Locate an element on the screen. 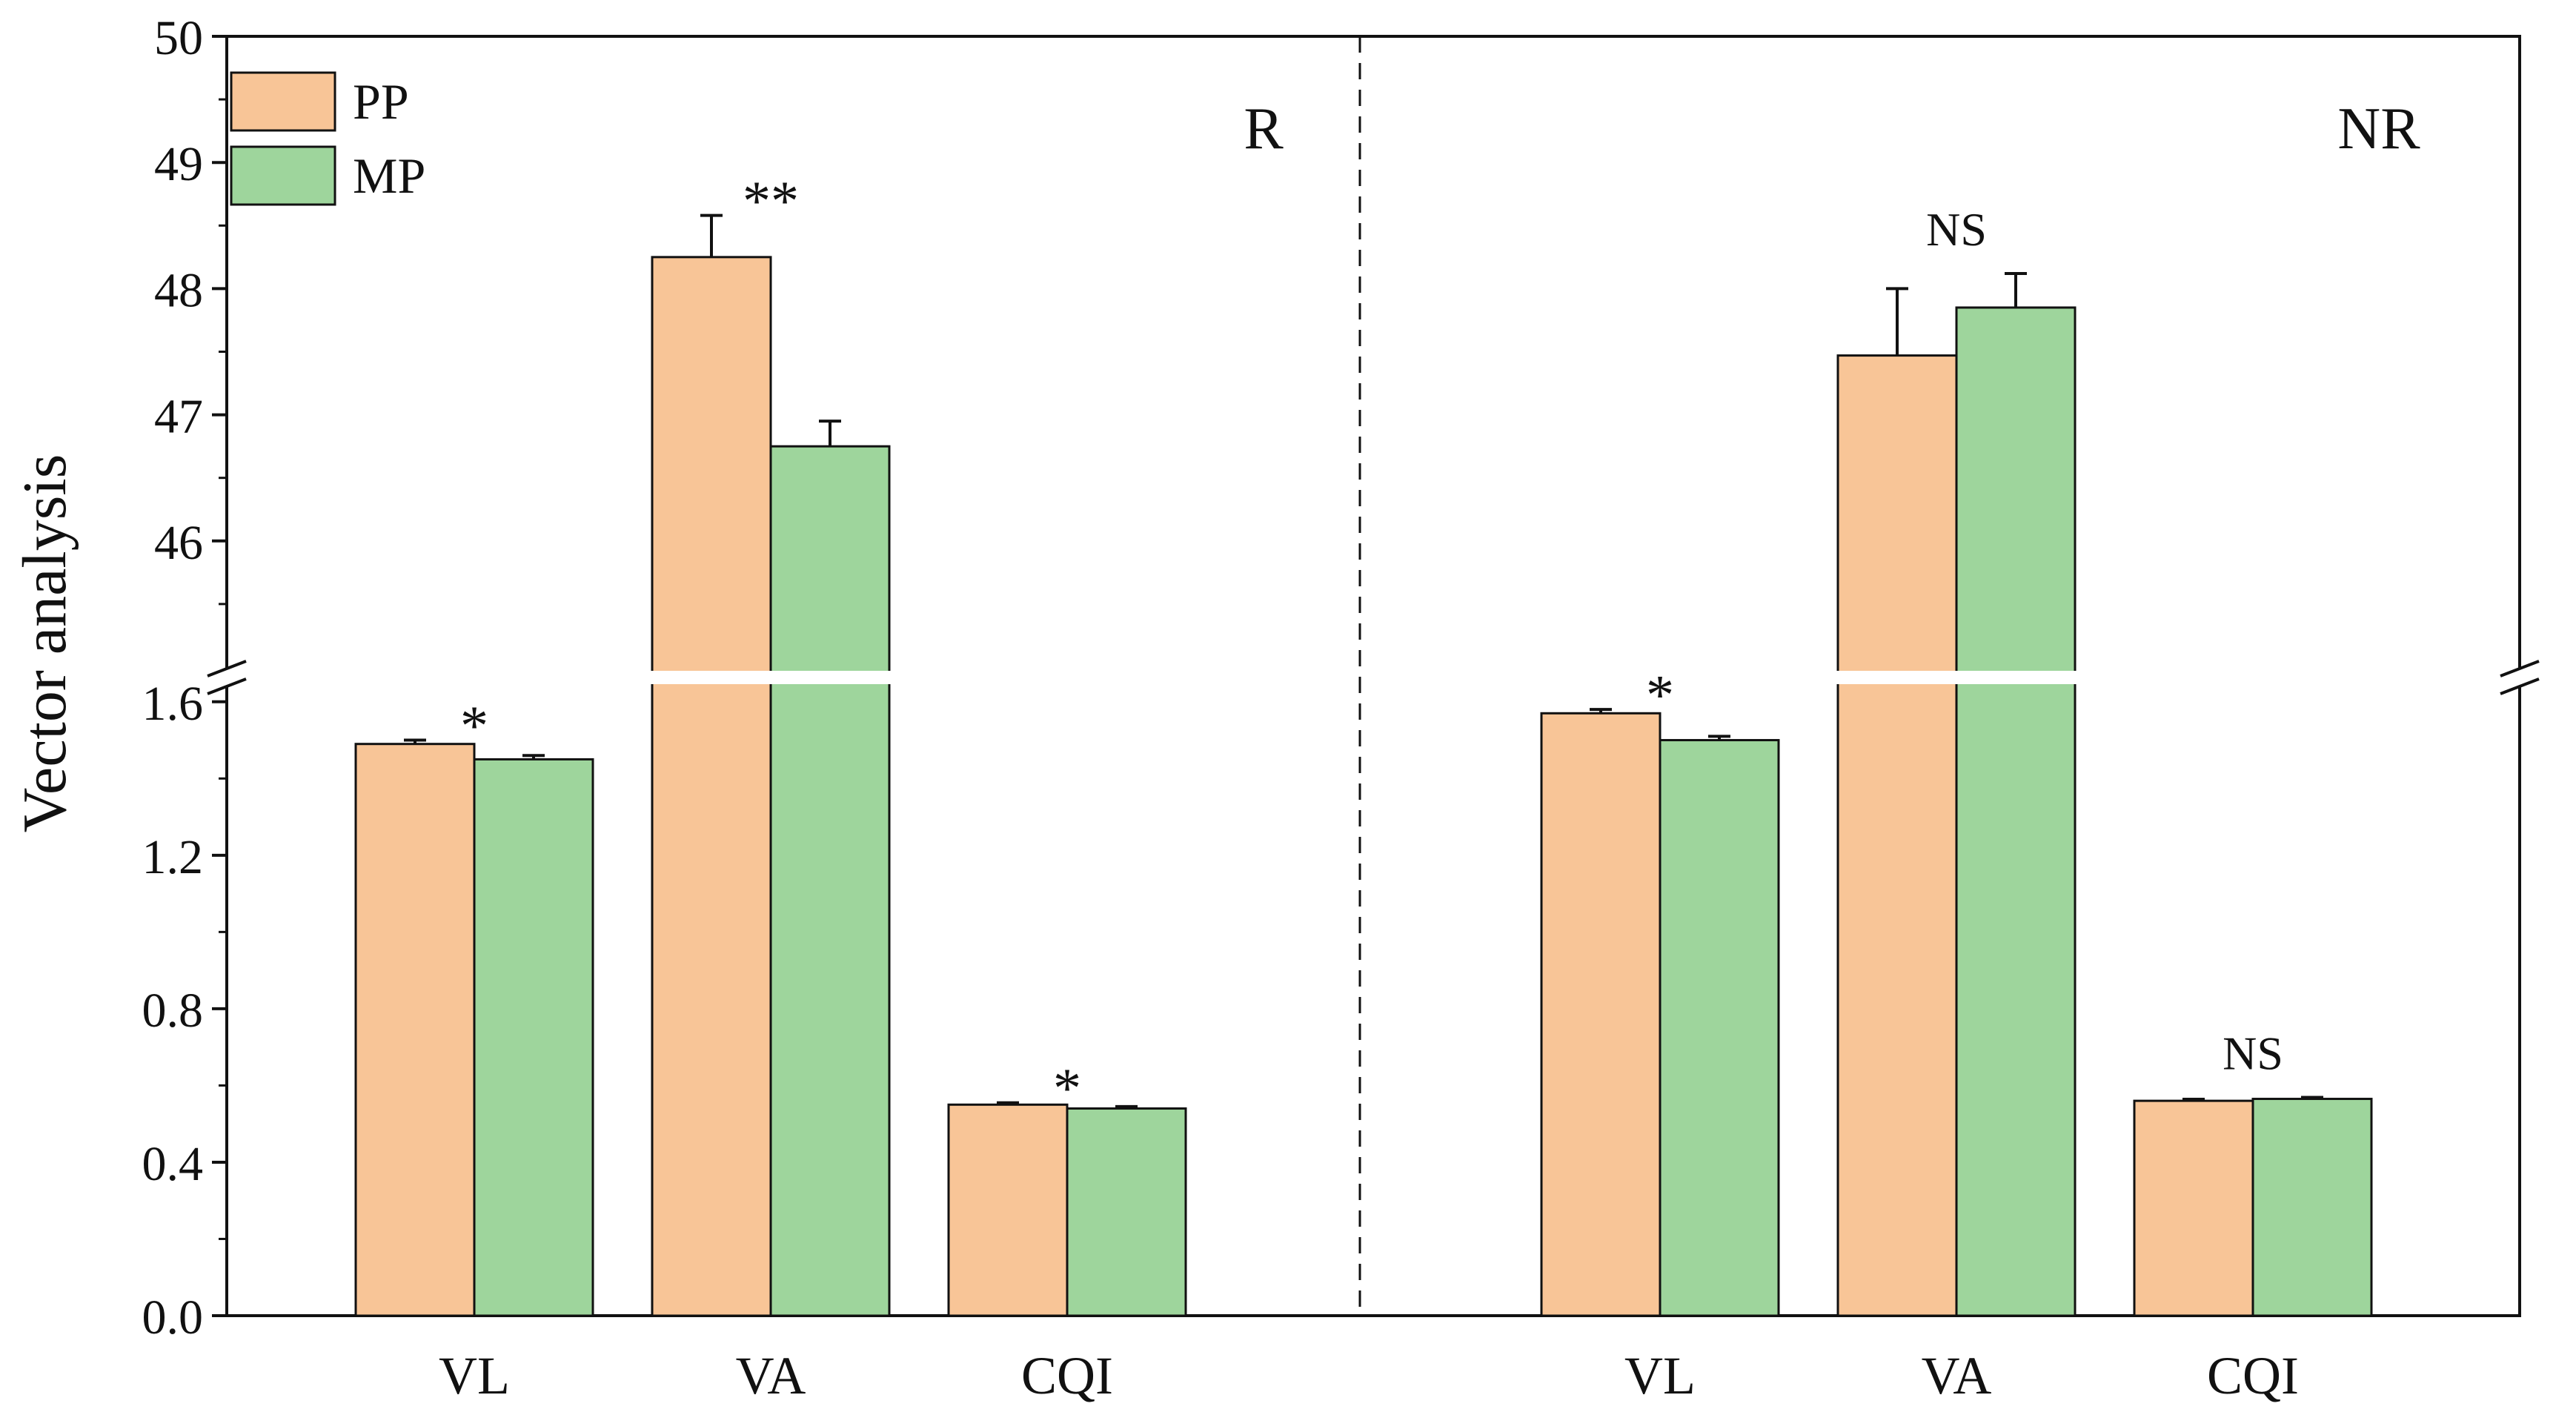 The image size is (2576, 1415). panel-label-r: R is located at coordinates (1264, 129).